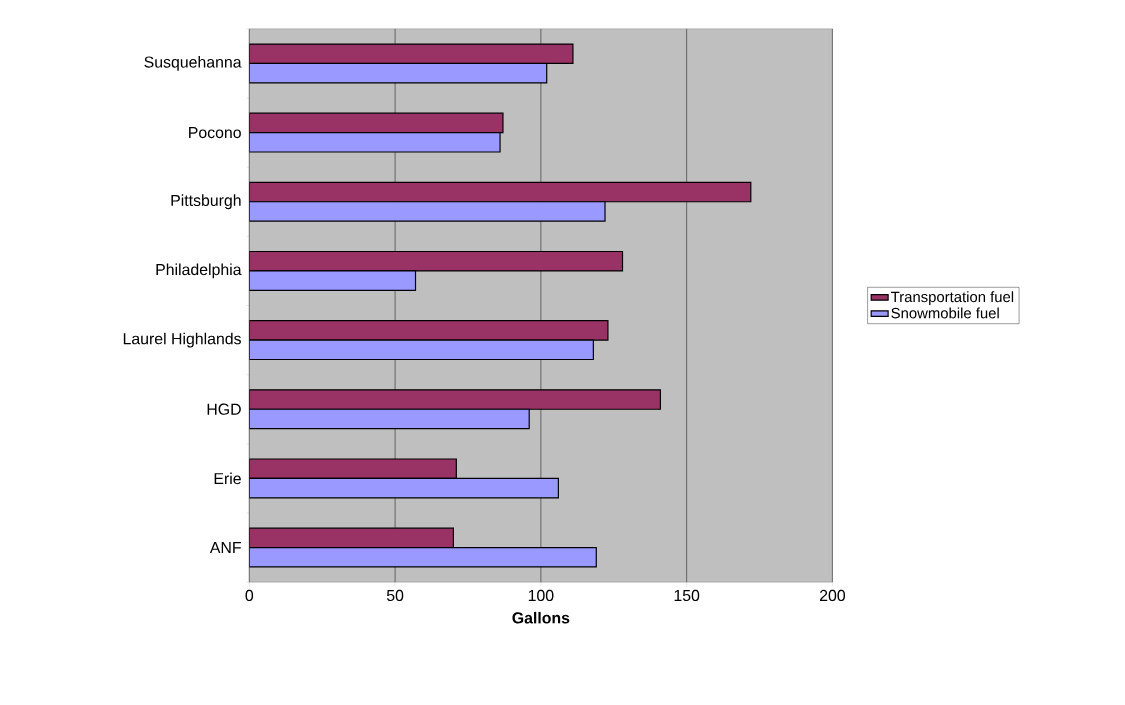 Image resolution: width=1125 pixels, height=705 pixels. Describe the element at coordinates (541, 596) in the screenshot. I see `x-tick-label: 100` at that location.